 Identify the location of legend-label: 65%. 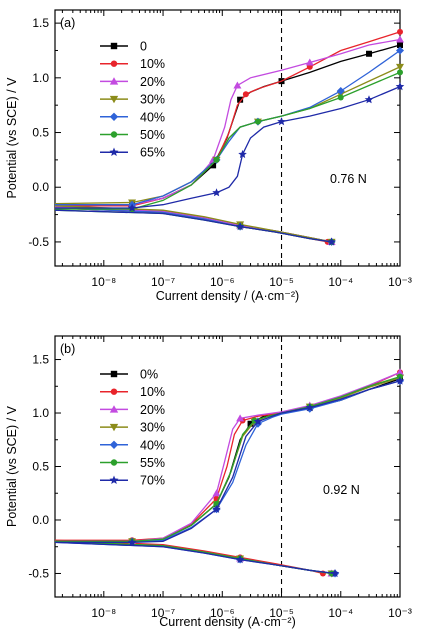
(152, 153).